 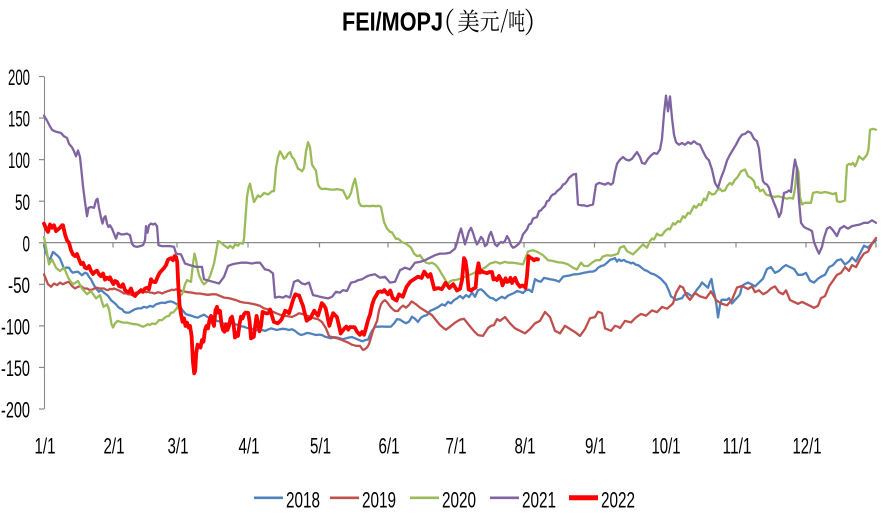 I want to click on svg-text: 2/1, so click(x=114, y=446).